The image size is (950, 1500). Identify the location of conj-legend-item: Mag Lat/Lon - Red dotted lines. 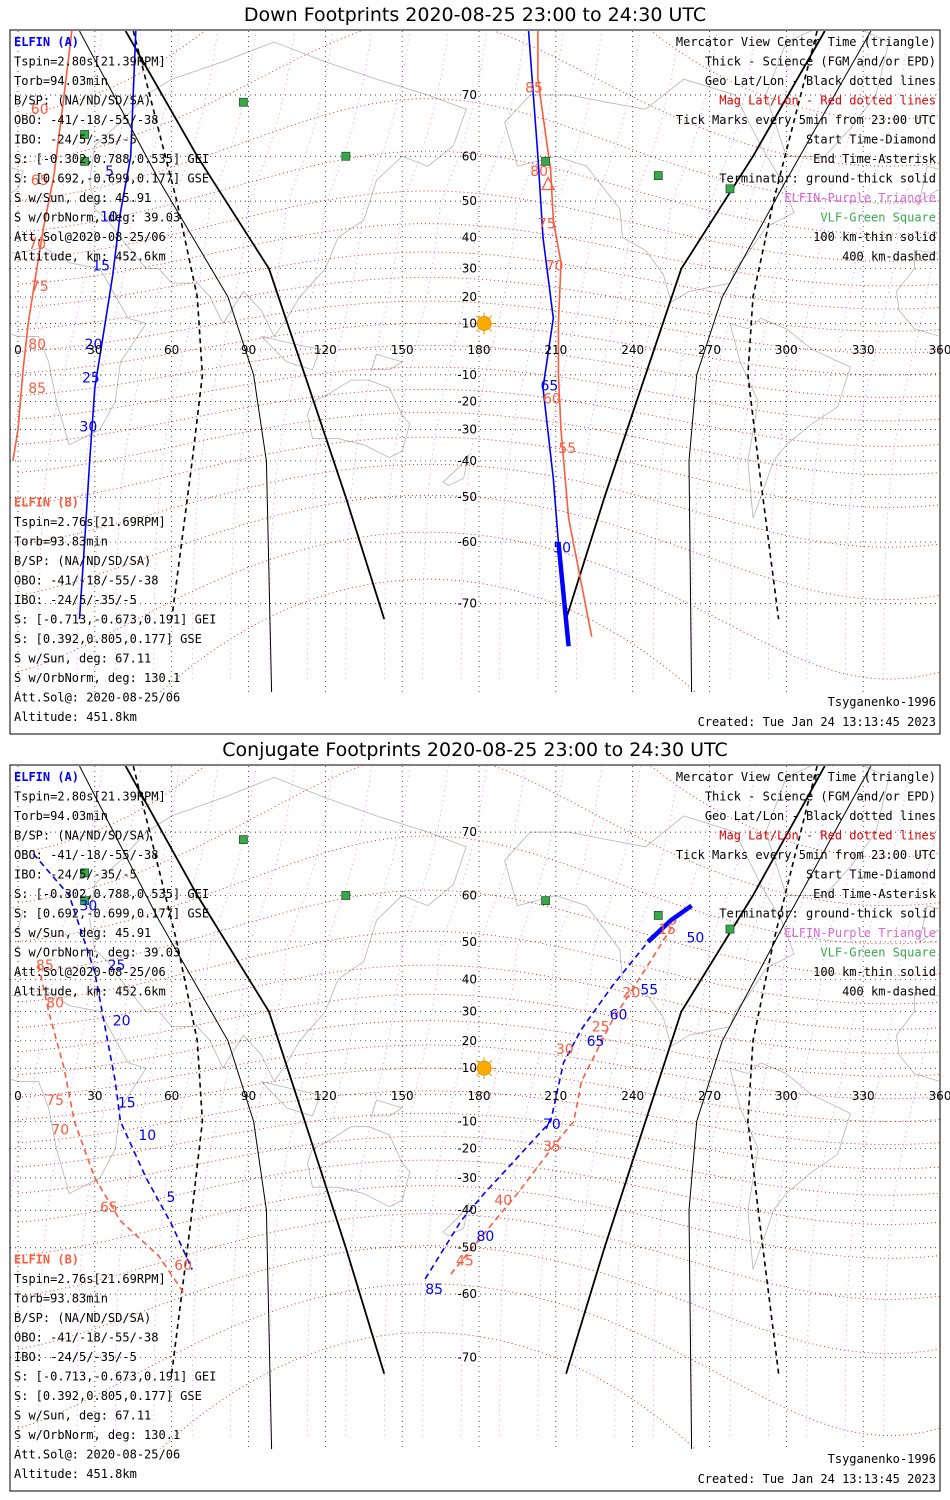
(827, 836).